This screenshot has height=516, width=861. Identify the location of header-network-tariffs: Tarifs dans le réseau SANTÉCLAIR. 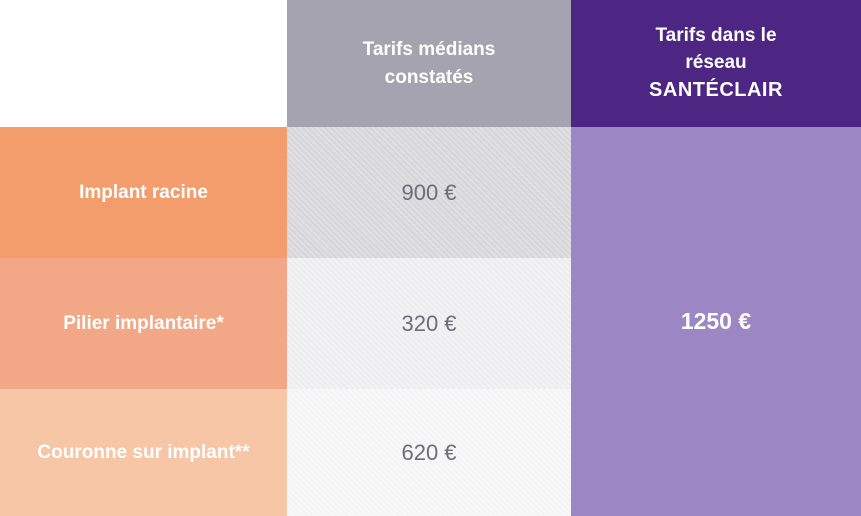
(716, 63).